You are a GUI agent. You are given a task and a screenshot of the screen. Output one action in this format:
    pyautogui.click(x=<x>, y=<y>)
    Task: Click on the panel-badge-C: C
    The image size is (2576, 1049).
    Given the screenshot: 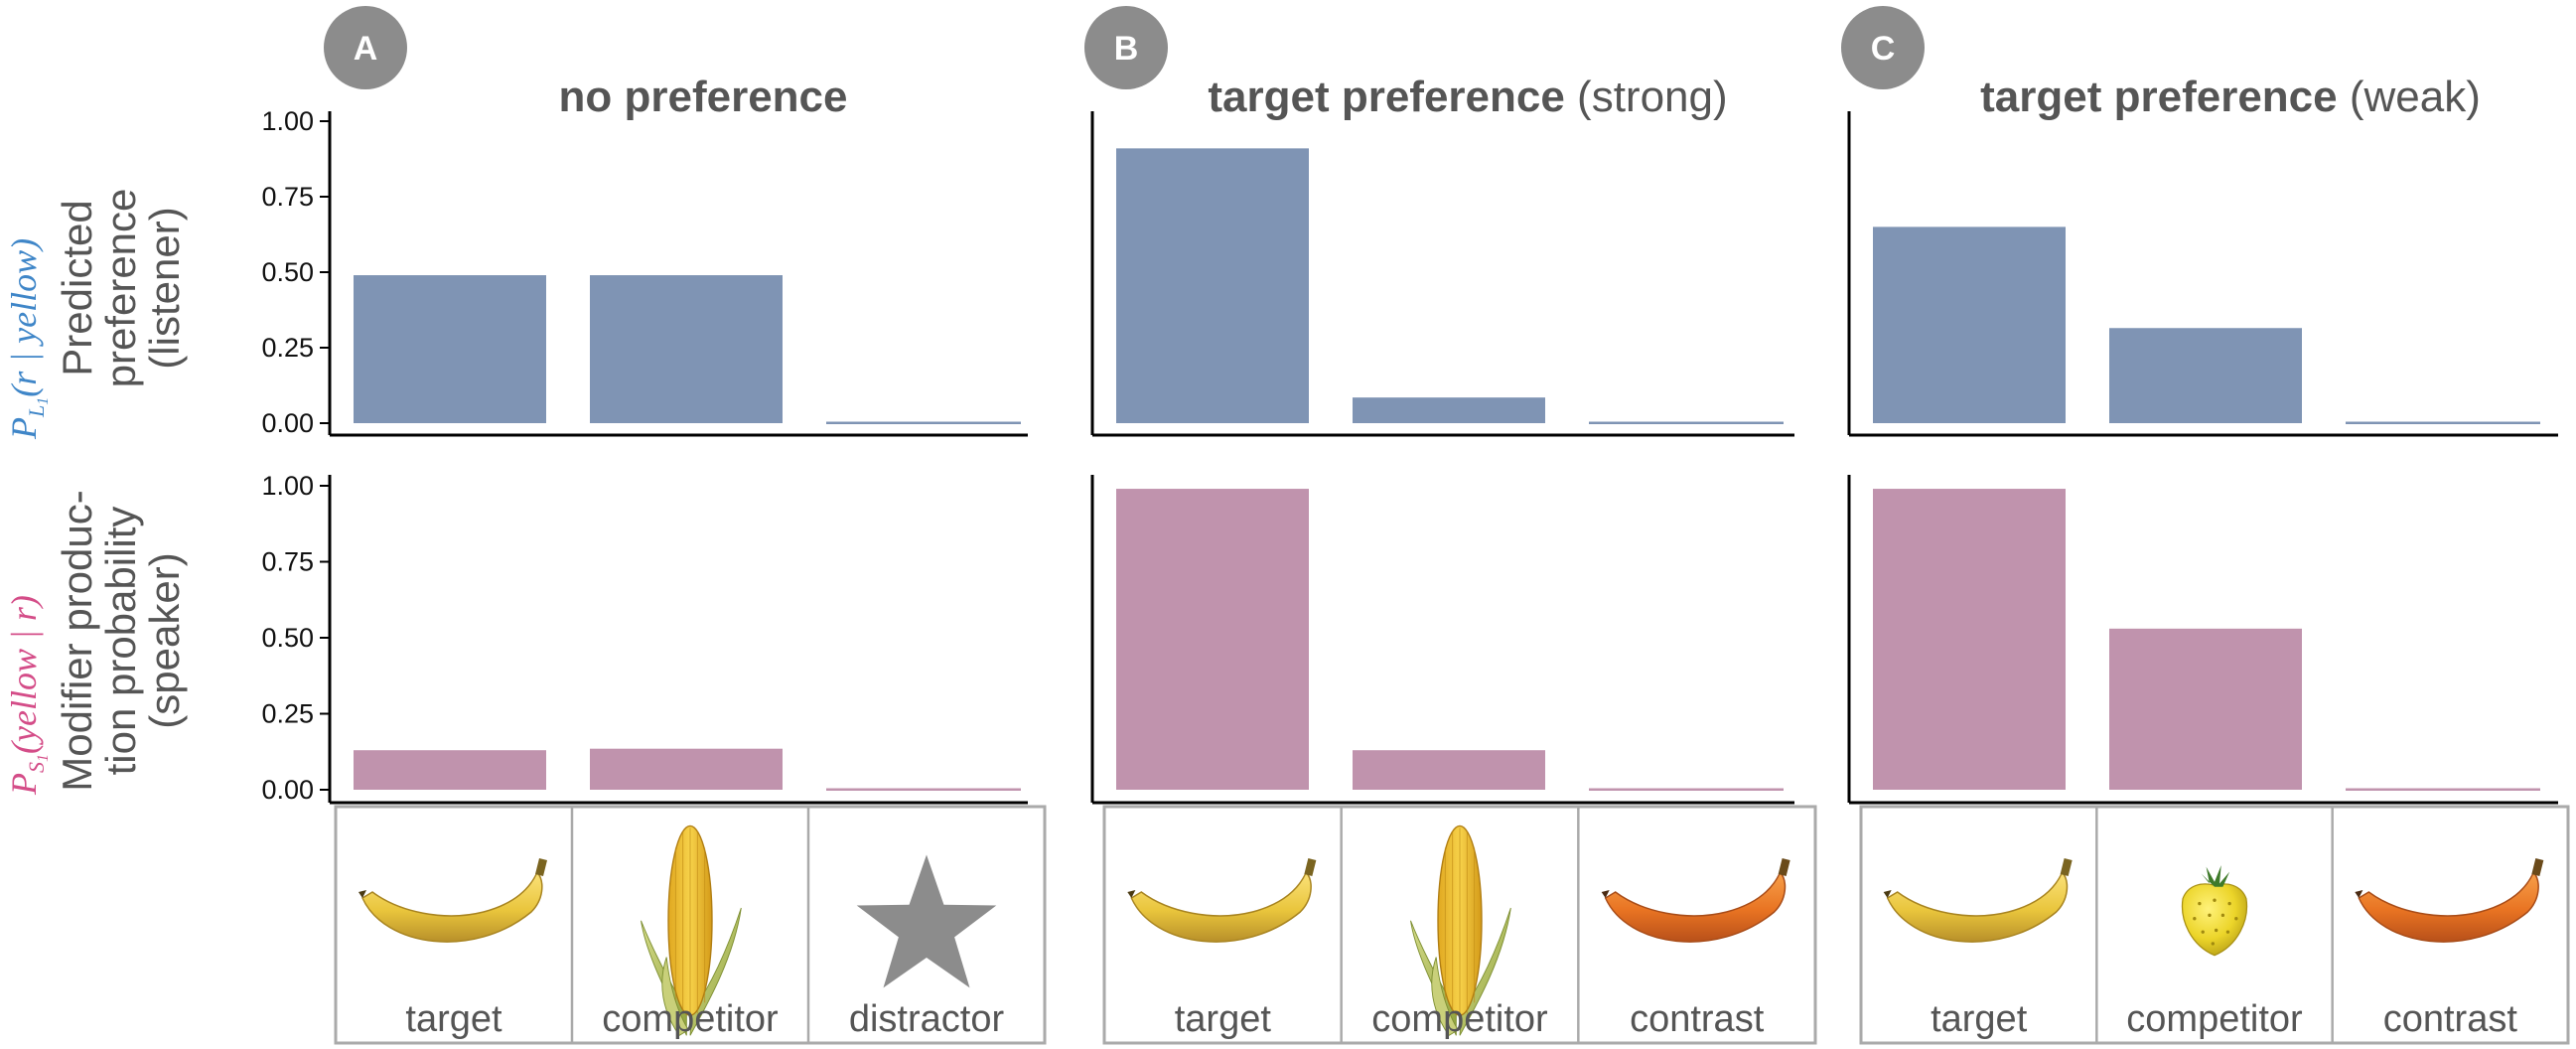 What is the action you would take?
    pyautogui.click(x=1883, y=47)
    